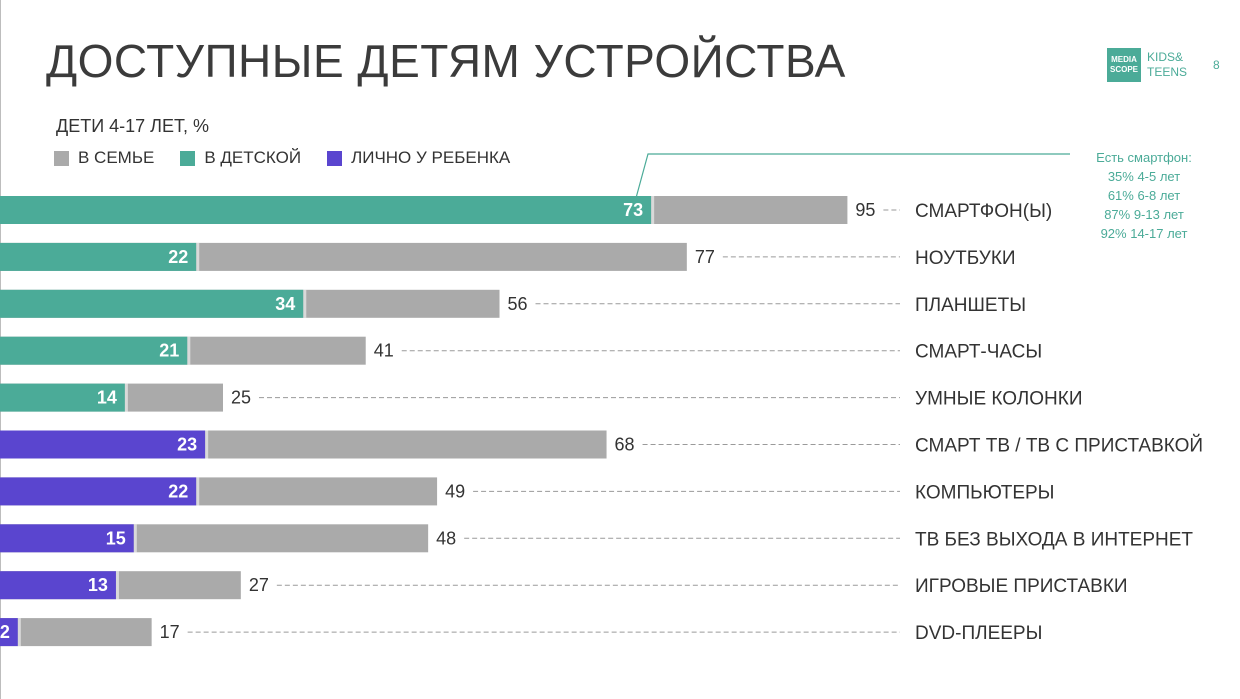 This screenshot has width=1240, height=699. What do you see at coordinates (518, 304) in the screenshot?
I see `family-value-label: 56` at bounding box center [518, 304].